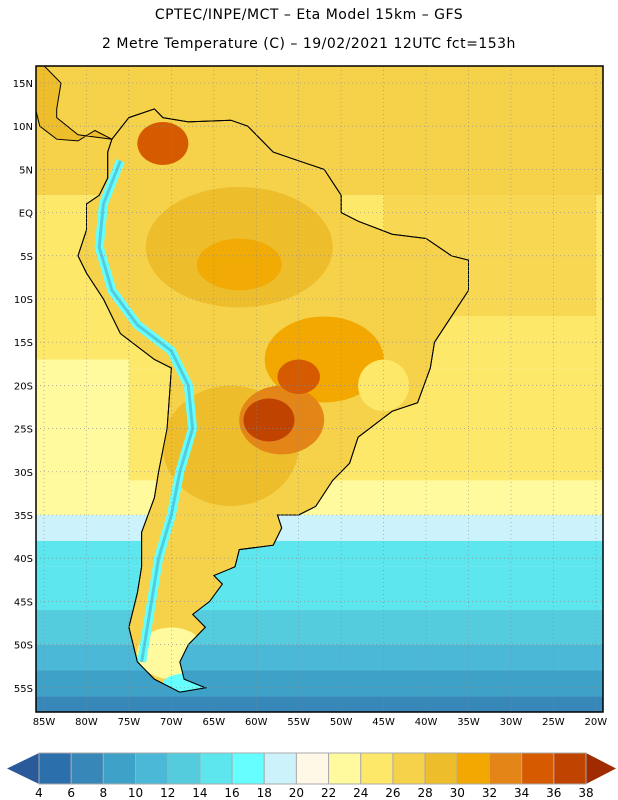  What do you see at coordinates (328, 793) in the screenshot?
I see `colorbar-label: 22` at bounding box center [328, 793].